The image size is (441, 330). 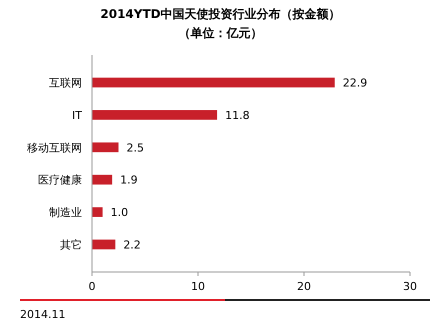 I want to click on x-tick-label: 20, so click(x=304, y=286).